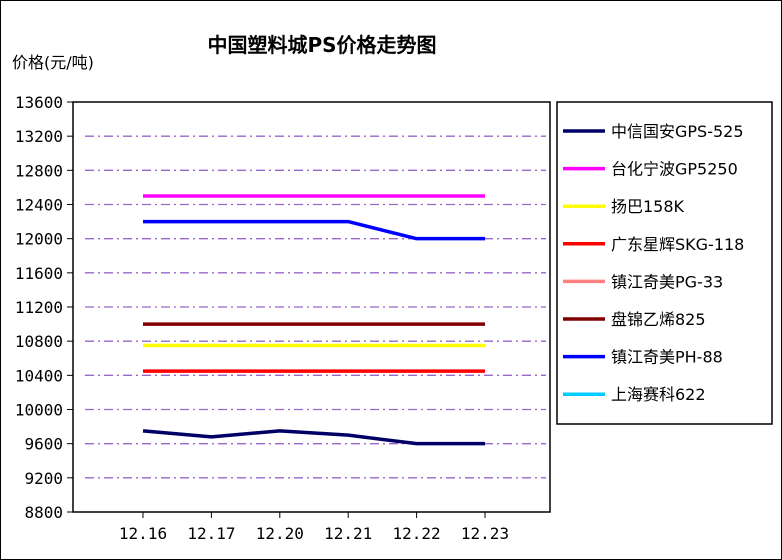  I want to click on legend-entry-label: 扬巴158K, so click(648, 206).